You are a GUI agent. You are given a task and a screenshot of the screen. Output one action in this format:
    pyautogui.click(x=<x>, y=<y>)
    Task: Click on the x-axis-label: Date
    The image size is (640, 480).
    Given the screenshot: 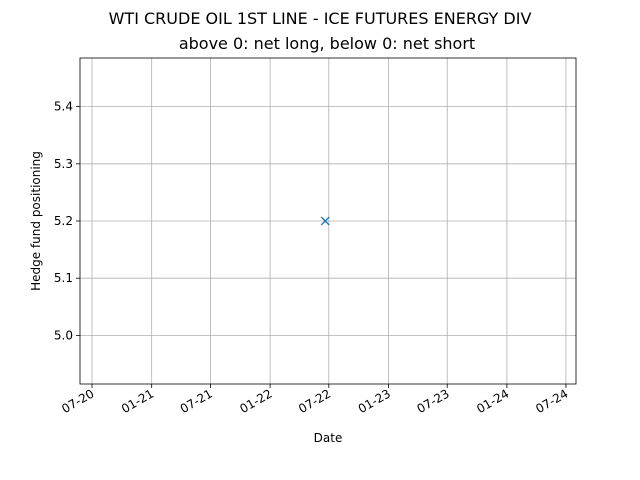 What is the action you would take?
    pyautogui.click(x=328, y=438)
    